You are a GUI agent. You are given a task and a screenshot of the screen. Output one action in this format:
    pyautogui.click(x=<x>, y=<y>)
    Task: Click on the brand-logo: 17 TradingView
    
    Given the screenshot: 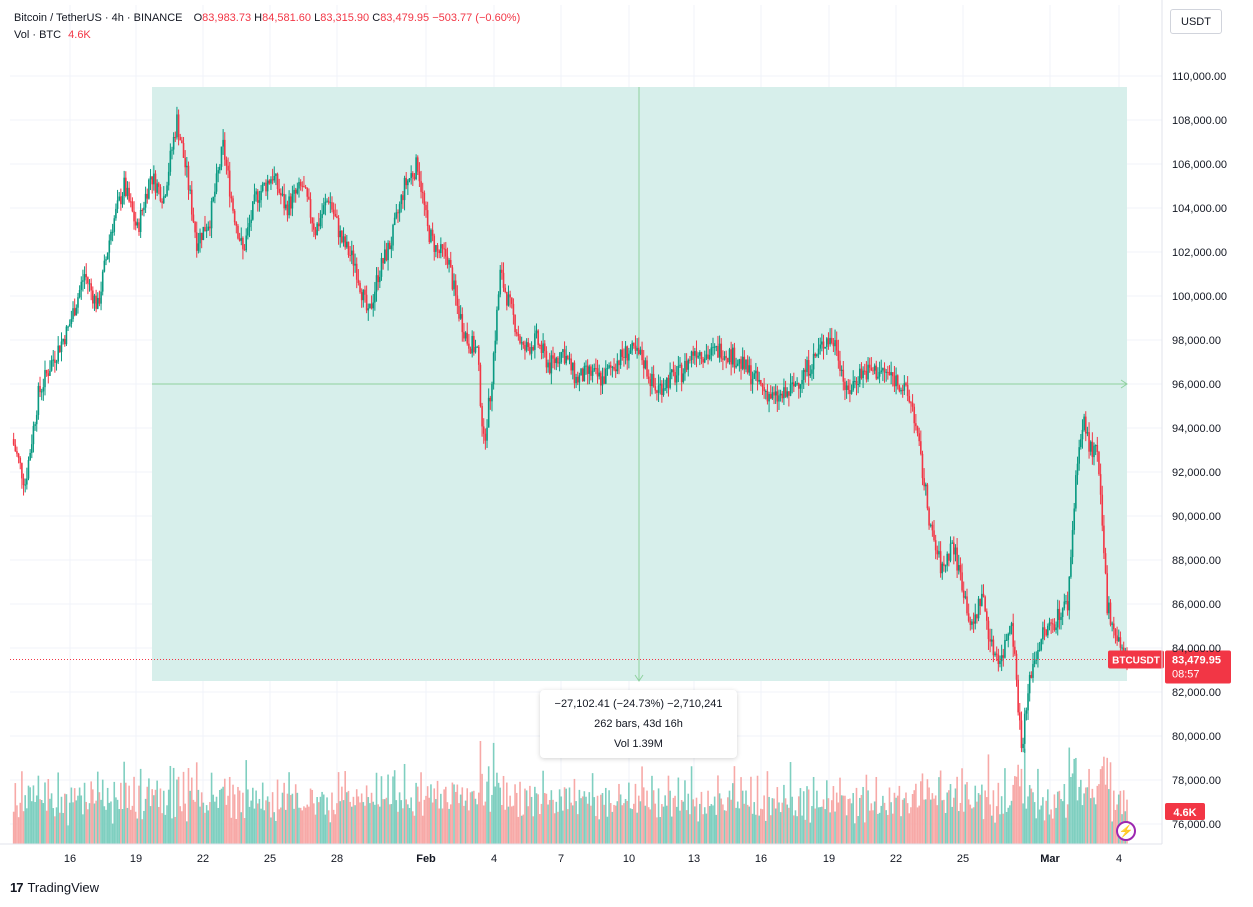 What is the action you would take?
    pyautogui.click(x=54, y=887)
    